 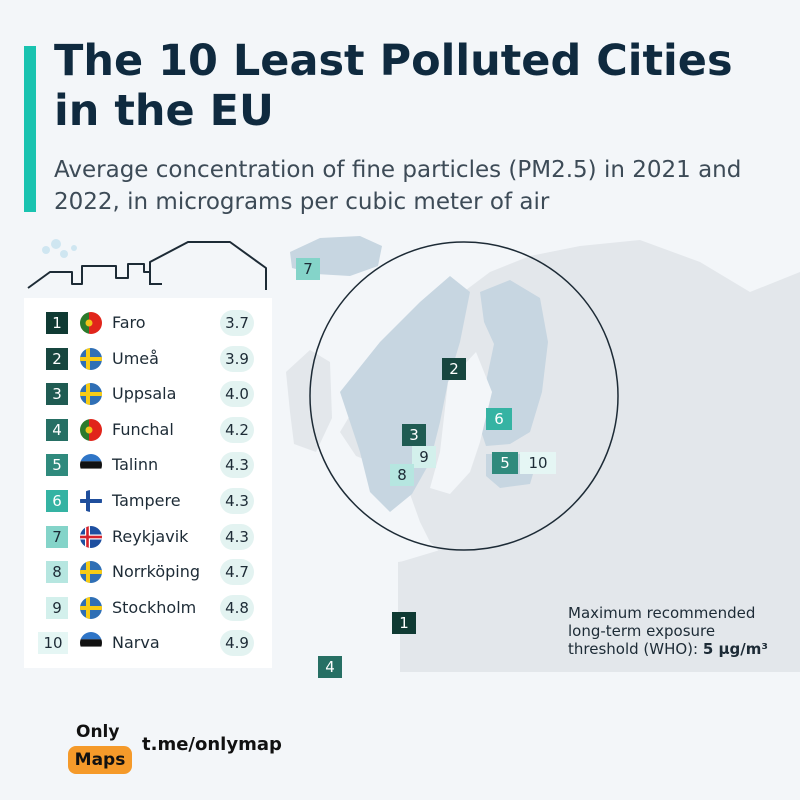 I want to click on city-name: Umeå, so click(x=135, y=358).